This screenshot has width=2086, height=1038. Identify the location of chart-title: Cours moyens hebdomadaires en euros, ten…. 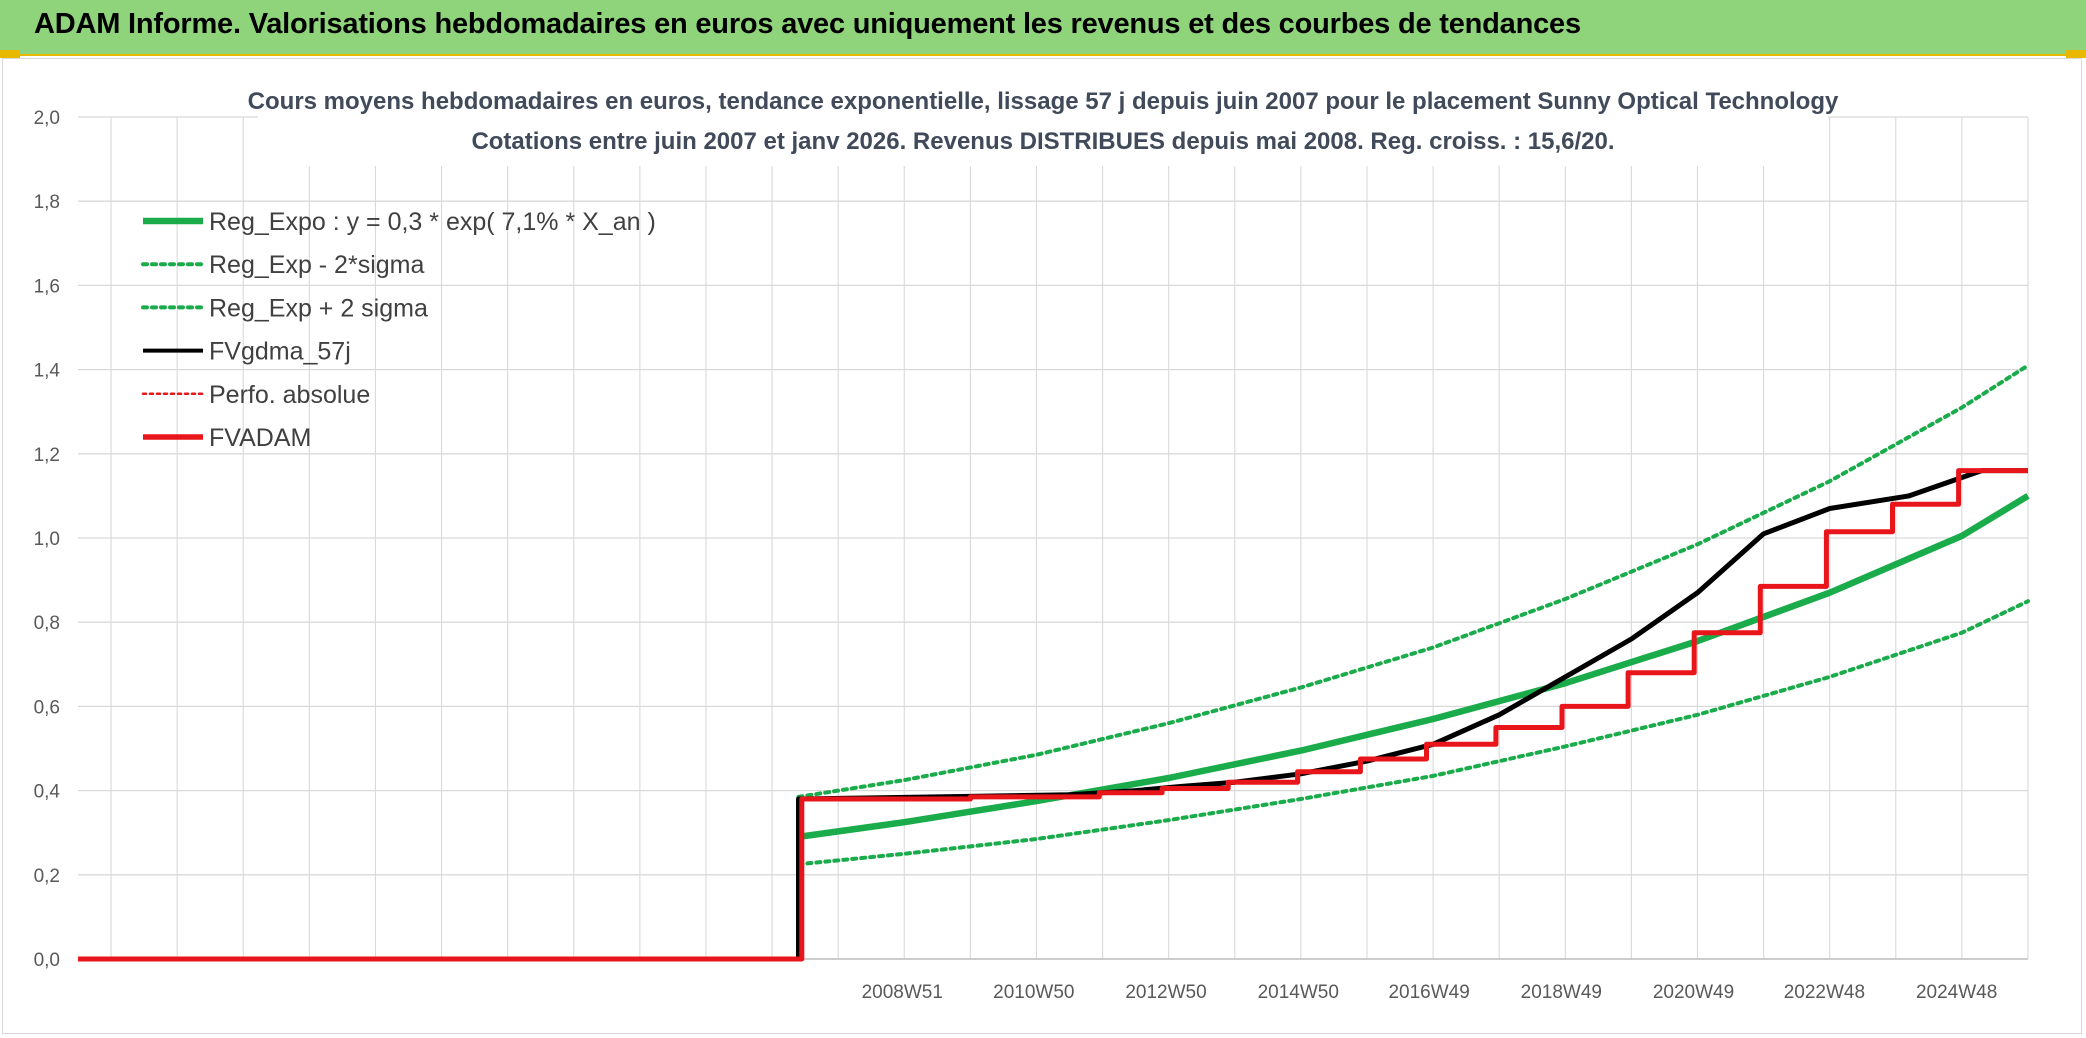
(1043, 101).